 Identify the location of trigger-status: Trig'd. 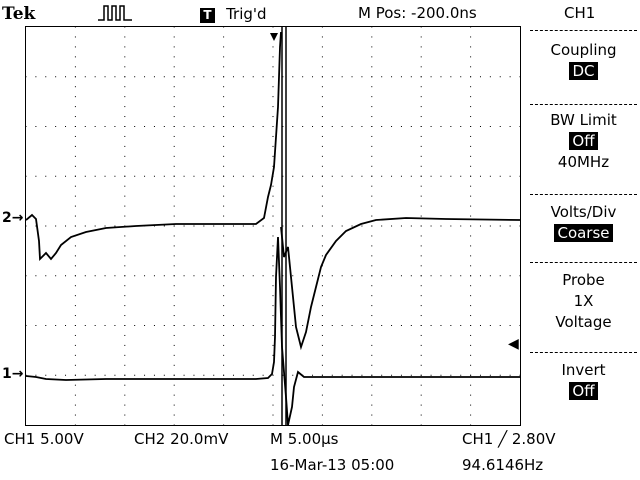
(246, 14).